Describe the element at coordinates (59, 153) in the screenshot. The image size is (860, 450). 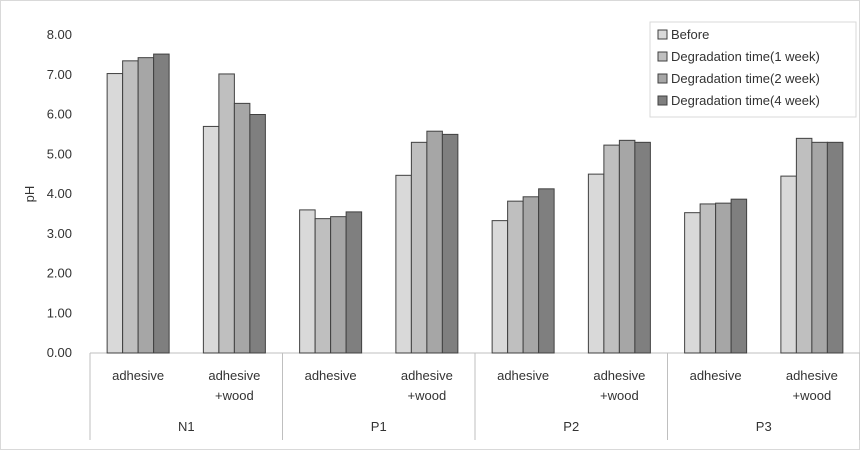
I see `y-tick-label: 5.00` at that location.